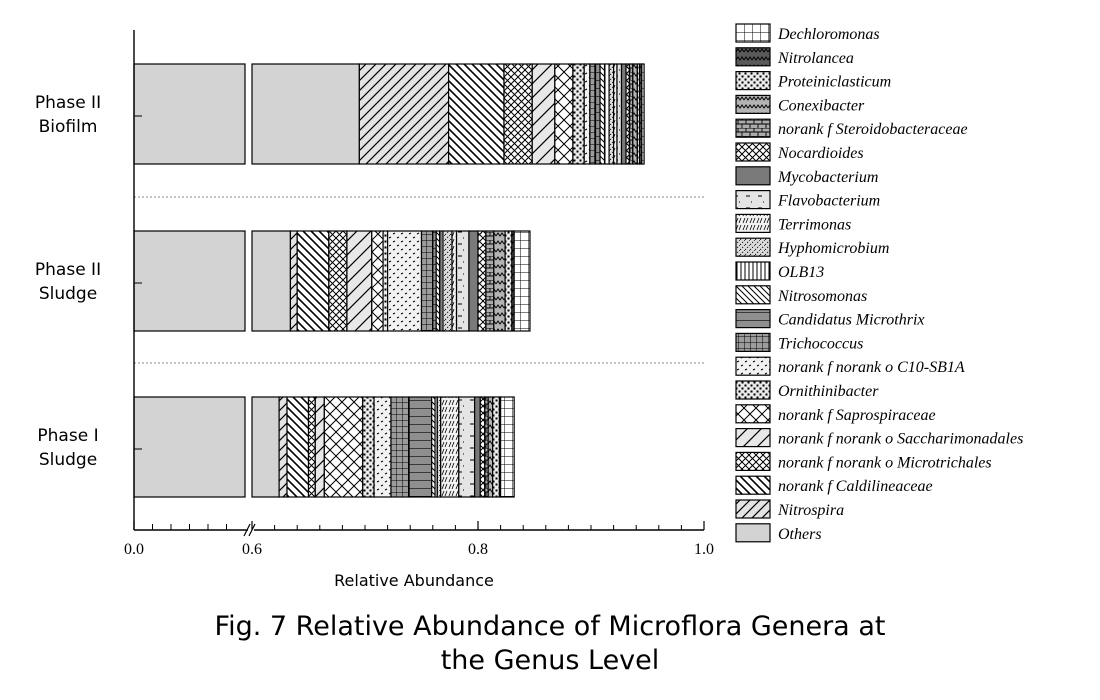 The image size is (1100, 700). I want to click on legend-label: Nocardioides, so click(820, 153).